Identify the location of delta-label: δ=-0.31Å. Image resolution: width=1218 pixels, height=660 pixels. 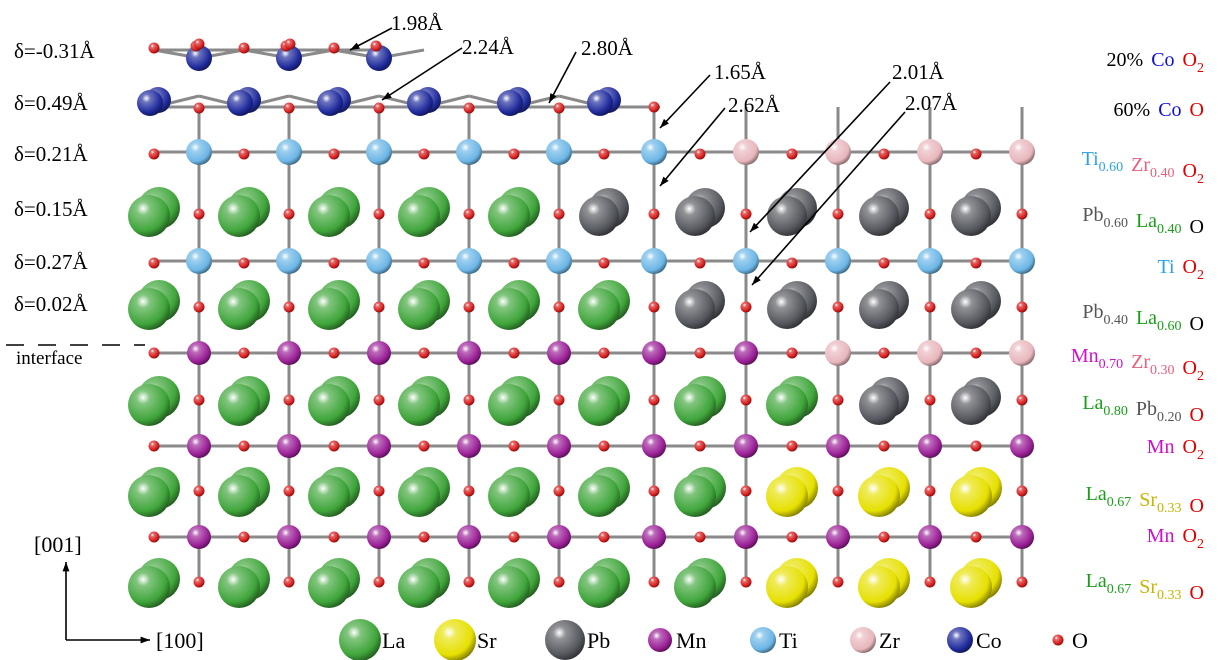
(54, 51).